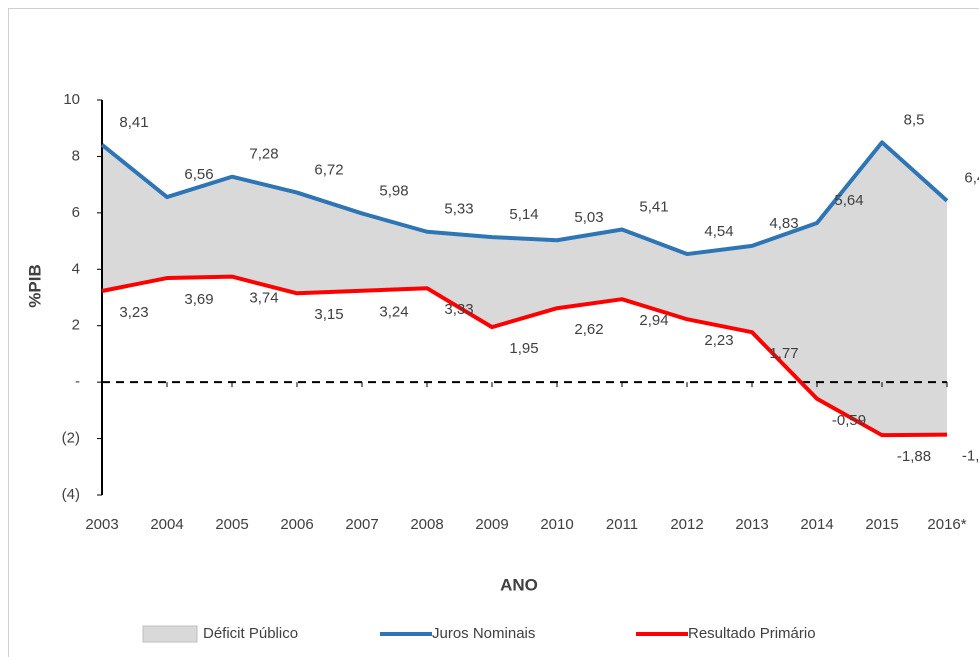 Image resolution: width=979 pixels, height=657 pixels. Describe the element at coordinates (622, 524) in the screenshot. I see `x-tick-label: 2011` at that location.